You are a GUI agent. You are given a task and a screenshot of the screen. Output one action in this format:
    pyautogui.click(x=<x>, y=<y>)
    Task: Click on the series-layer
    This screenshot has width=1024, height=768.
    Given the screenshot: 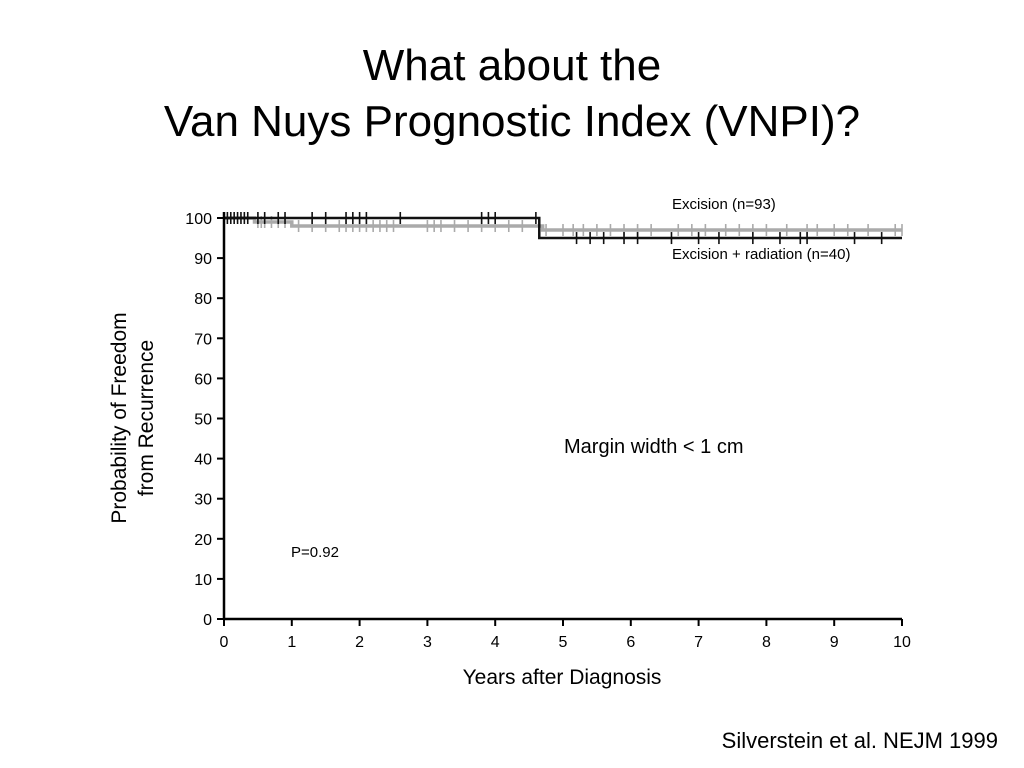 What is the action you would take?
    pyautogui.click(x=563, y=228)
    